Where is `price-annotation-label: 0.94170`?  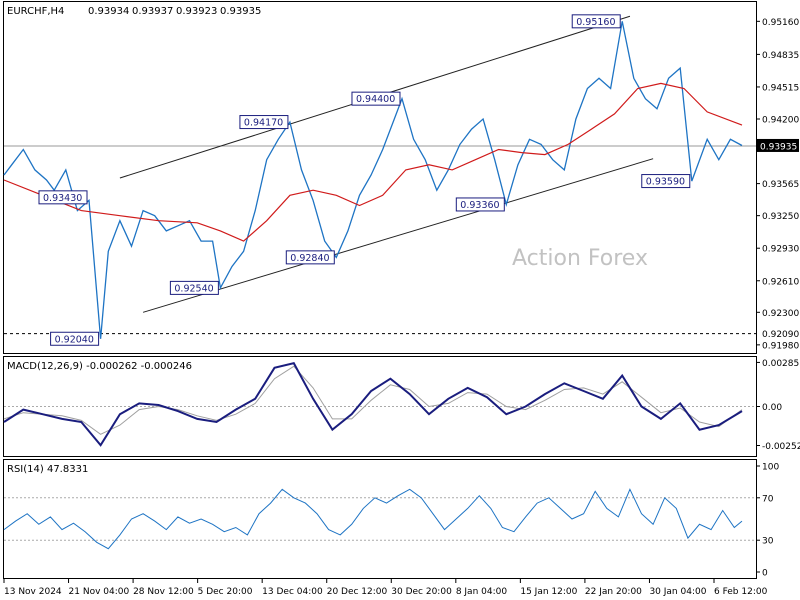
price-annotation-label: 0.94170 is located at coordinates (263, 123).